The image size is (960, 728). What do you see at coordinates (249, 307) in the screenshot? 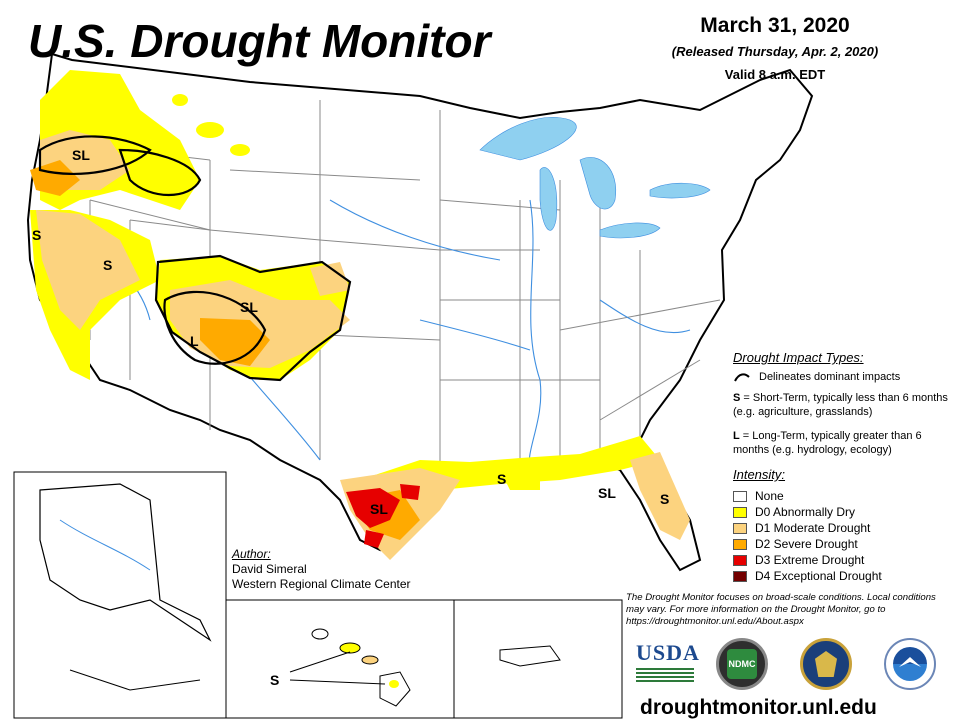
I see `label-co-sl: SL` at bounding box center [249, 307].